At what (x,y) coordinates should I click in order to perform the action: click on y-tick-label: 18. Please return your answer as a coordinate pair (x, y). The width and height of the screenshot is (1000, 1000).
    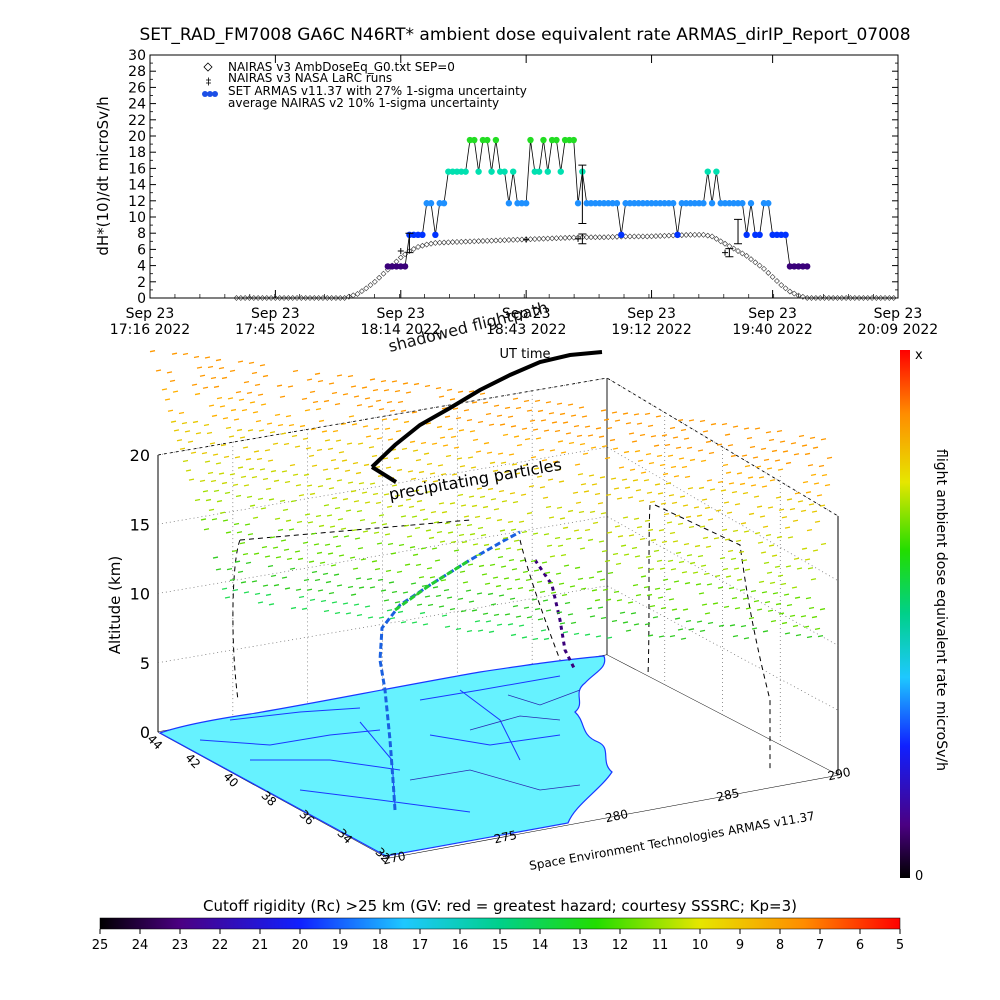
    Looking at the image, I should click on (137, 153).